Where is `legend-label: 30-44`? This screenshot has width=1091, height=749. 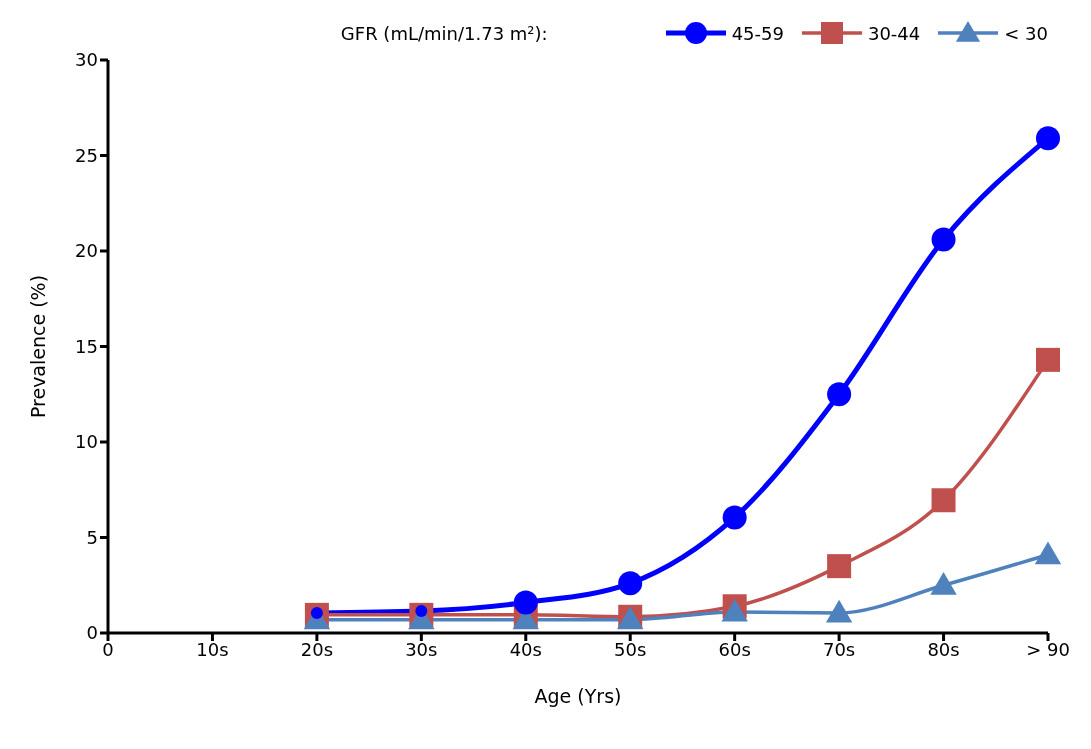
legend-label: 30-44 is located at coordinates (894, 33).